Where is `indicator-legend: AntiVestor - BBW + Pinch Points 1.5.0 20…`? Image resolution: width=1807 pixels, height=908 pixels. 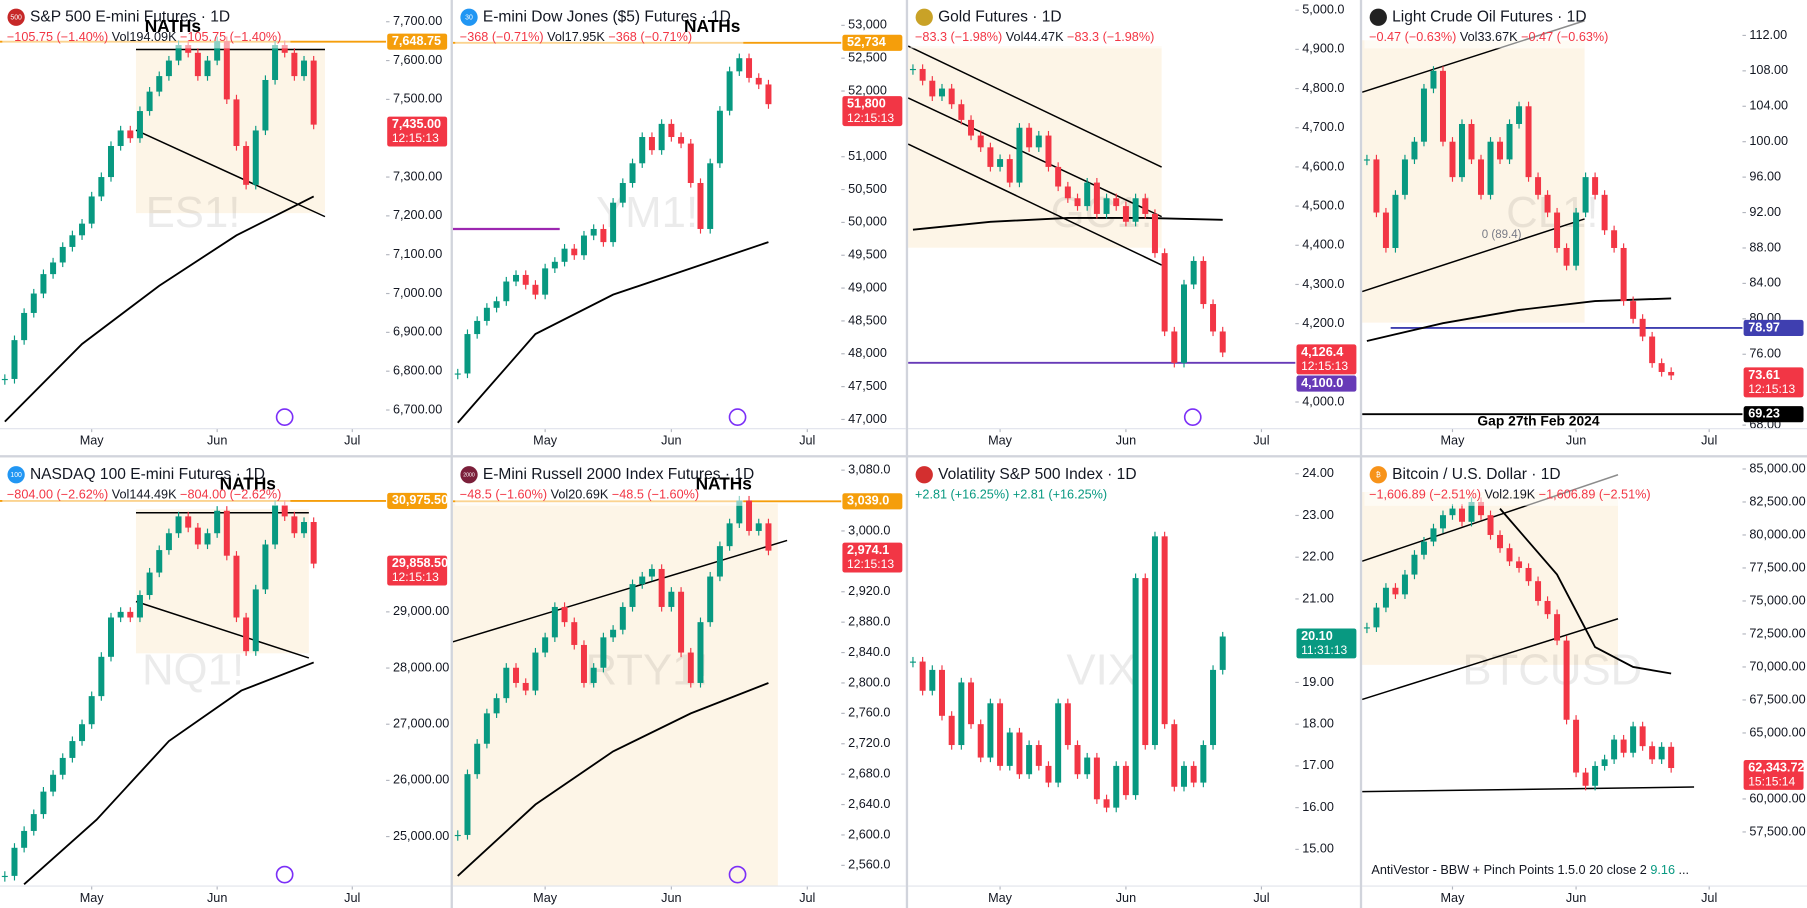
indicator-legend: AntiVestor - BBW + Pinch Points 1.5.0 20… is located at coordinates (1530, 870).